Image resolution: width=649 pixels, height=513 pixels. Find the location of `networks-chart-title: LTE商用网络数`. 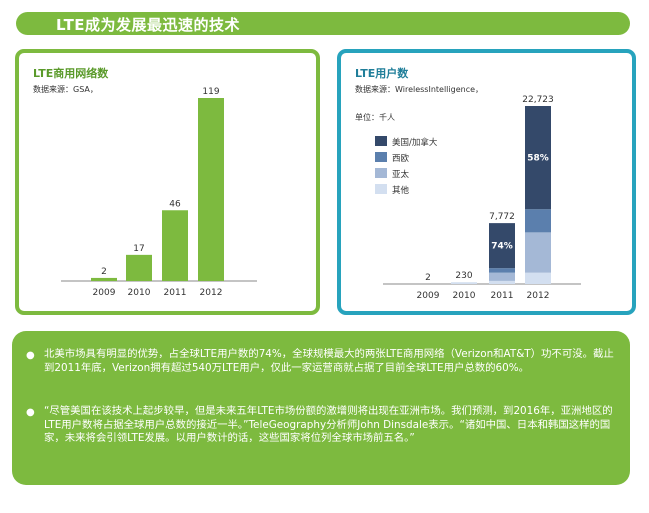

networks-chart-title: LTE商用网络数 is located at coordinates (71, 73).